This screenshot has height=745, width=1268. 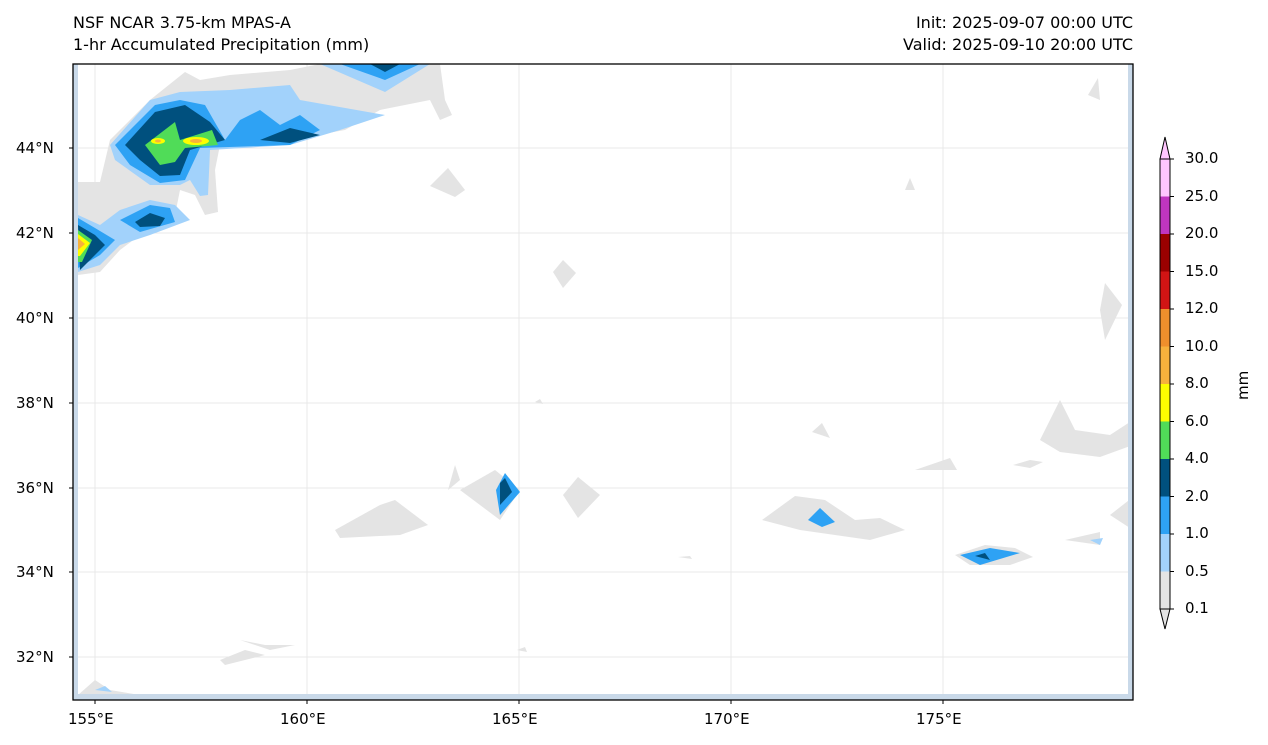 I want to click on colorbar-extend-max, so click(x=1165, y=148).